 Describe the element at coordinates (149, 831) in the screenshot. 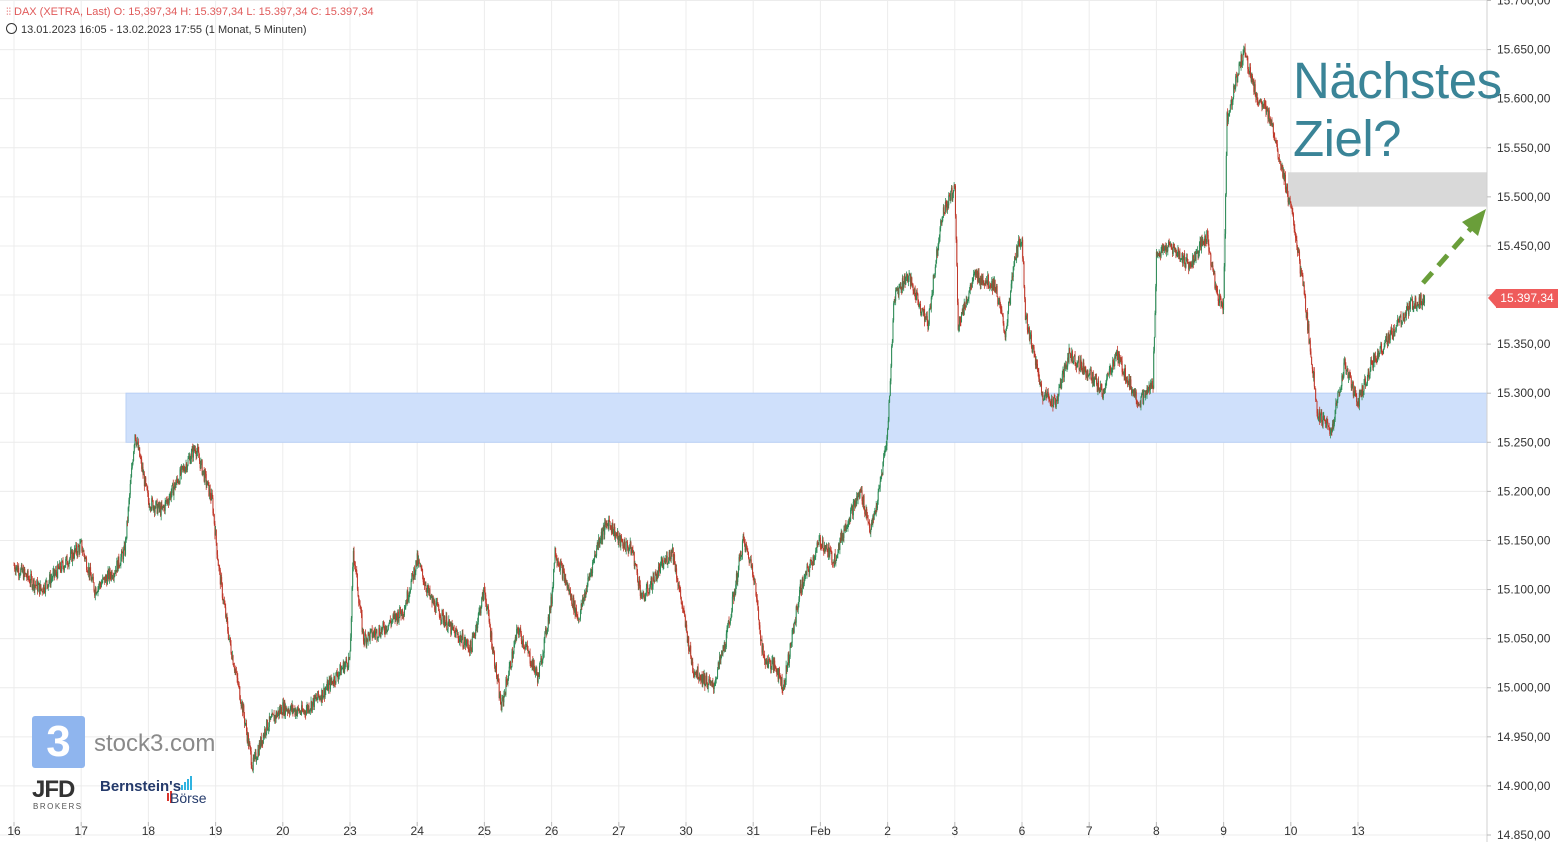

I see `x-tick-label: 18` at that location.